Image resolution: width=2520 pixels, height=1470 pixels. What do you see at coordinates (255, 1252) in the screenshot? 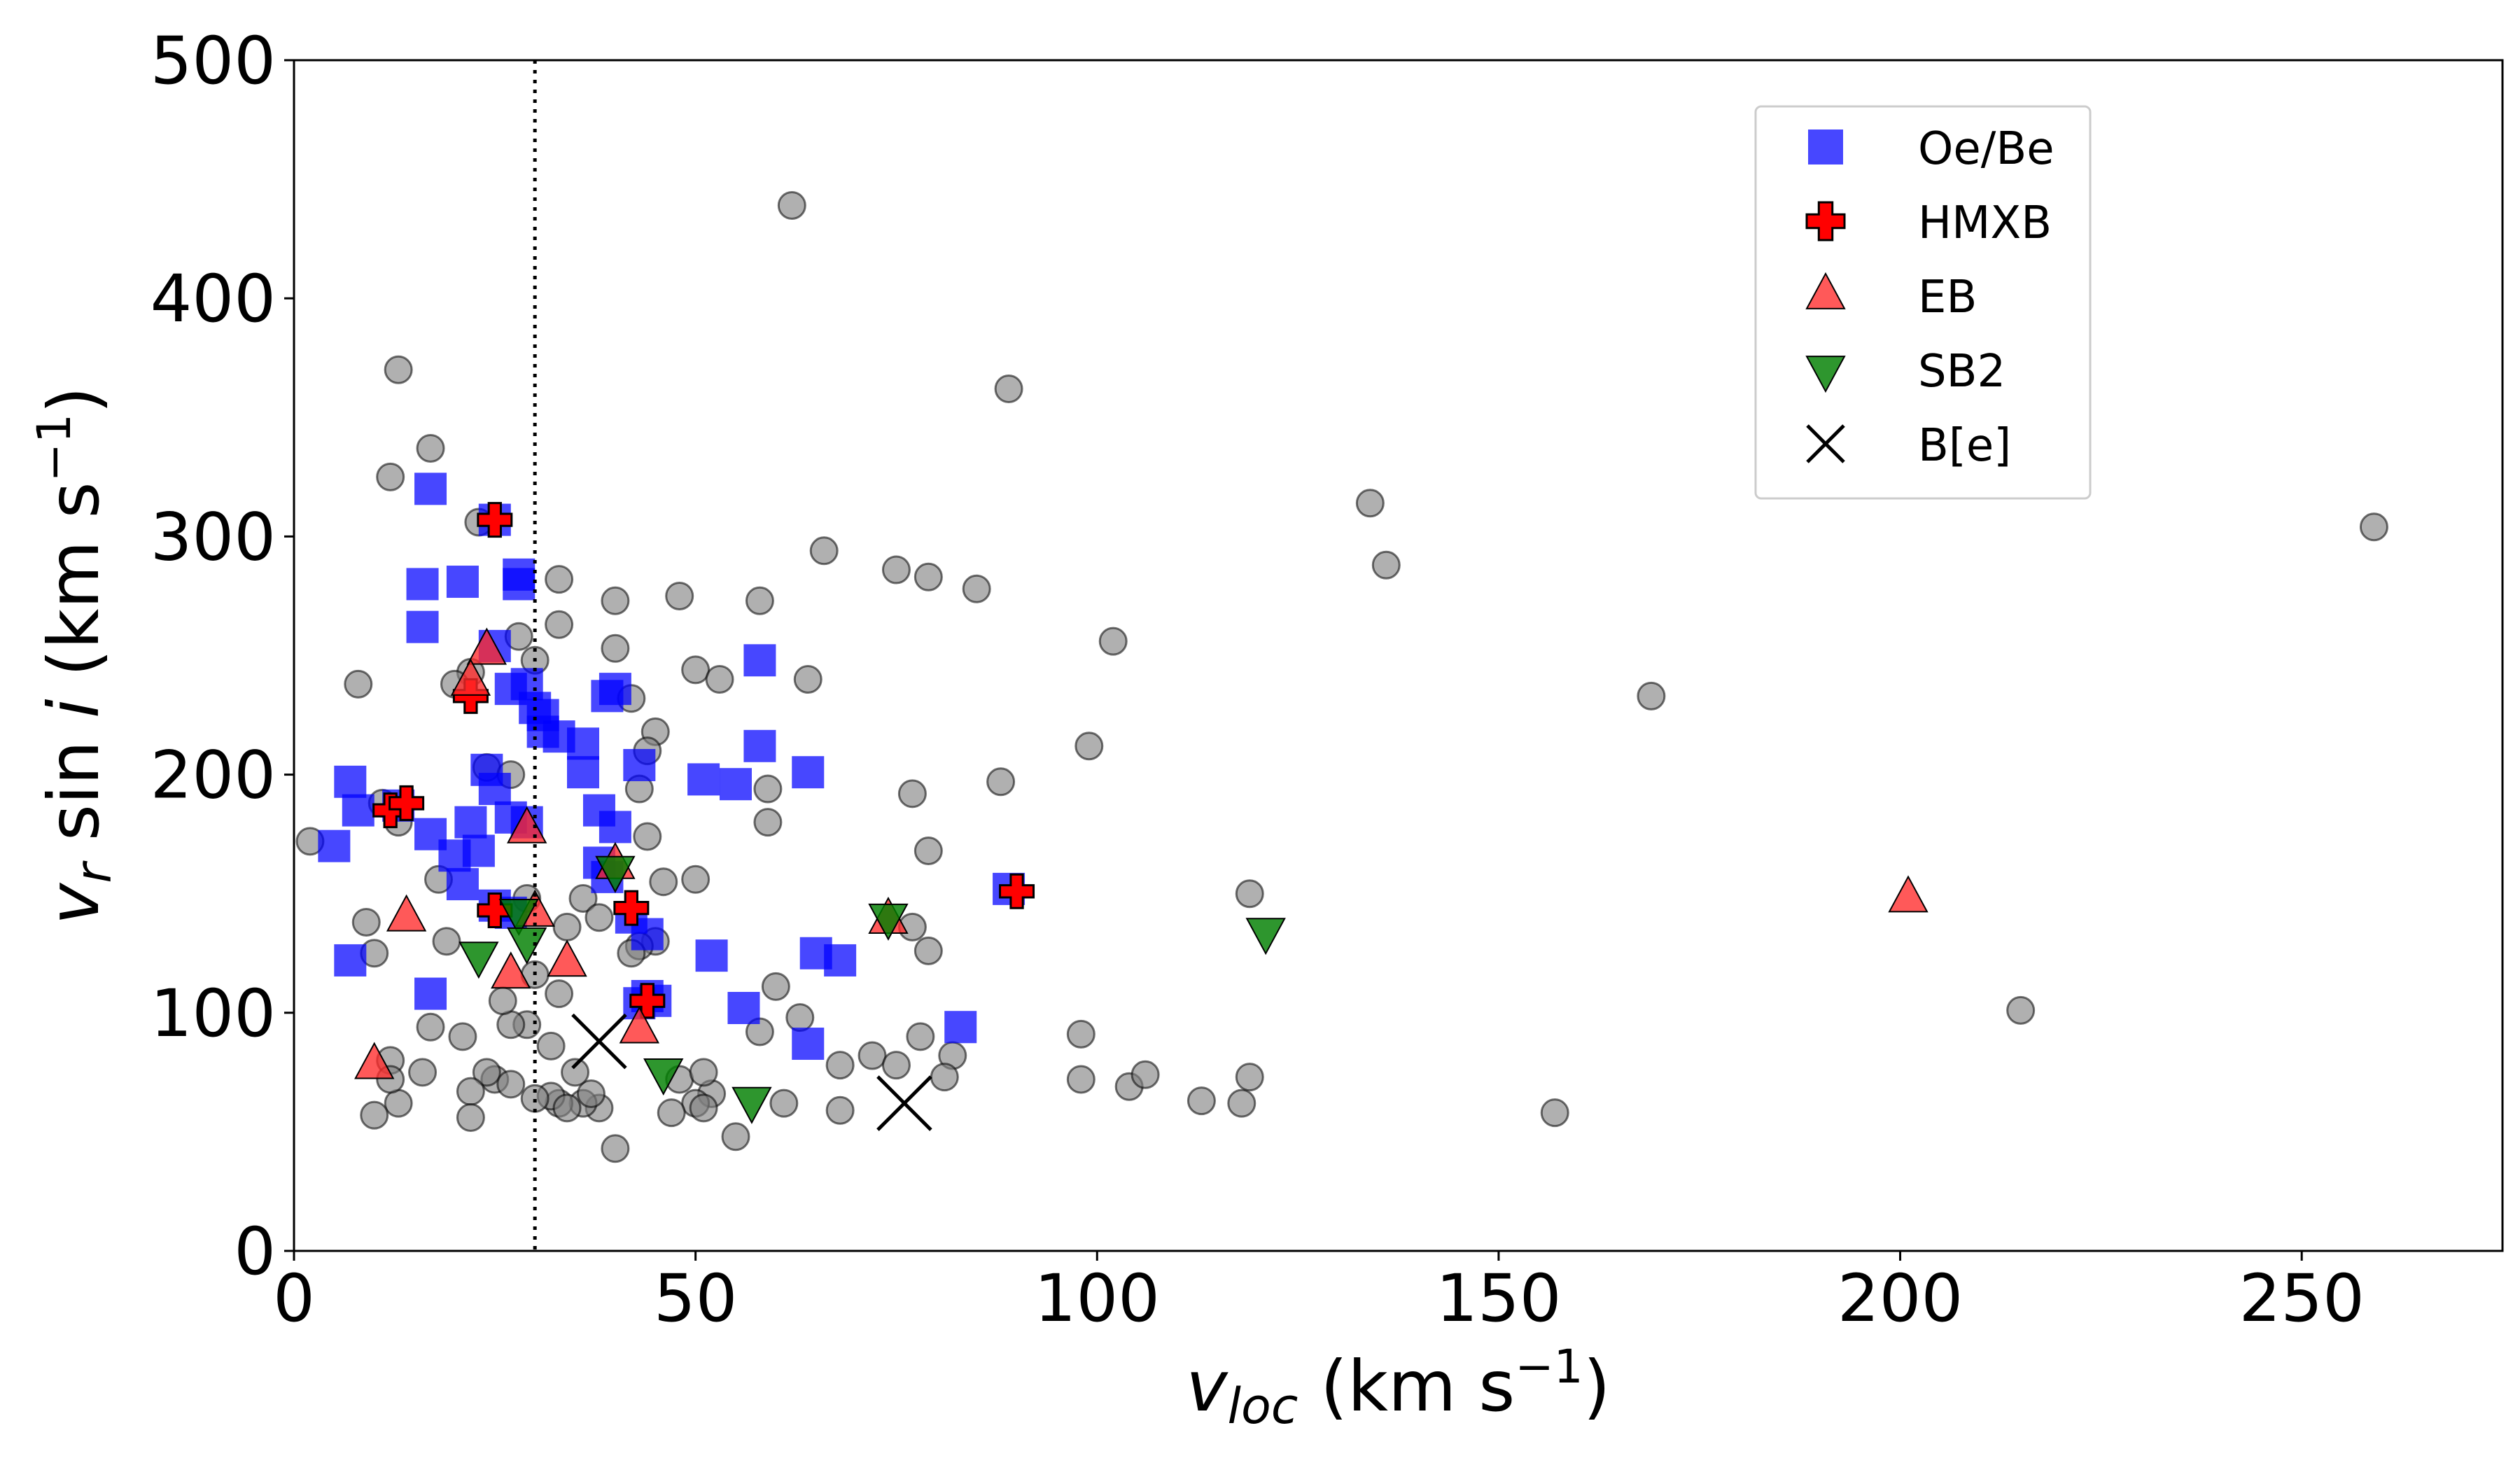
I see `y-tick-label: 0` at bounding box center [255, 1252].